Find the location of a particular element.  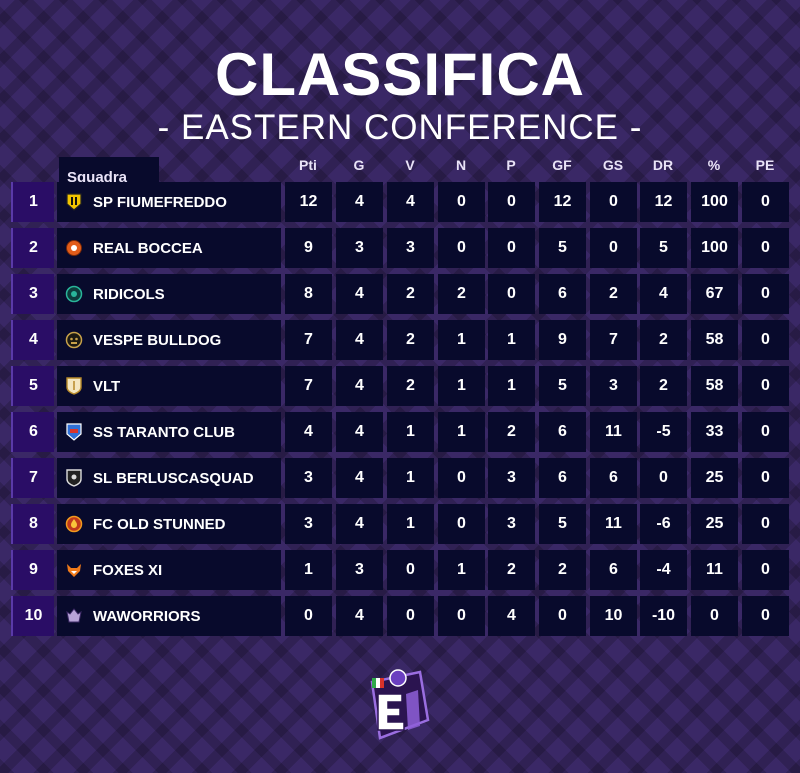

rank-cell: 5 is located at coordinates (32, 386).